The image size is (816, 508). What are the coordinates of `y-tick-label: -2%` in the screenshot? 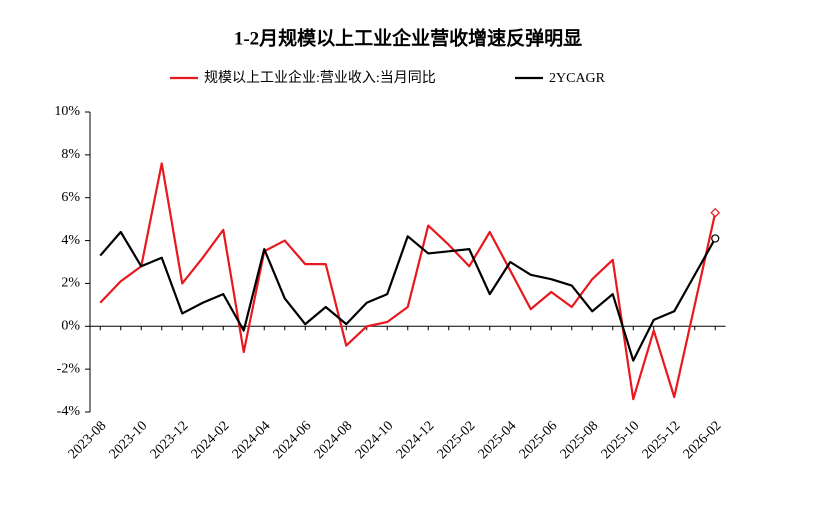 It's located at (69, 368).